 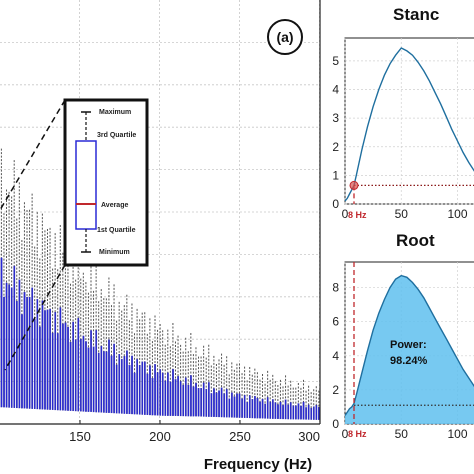 What do you see at coordinates (335, 90) in the screenshot?
I see `top-right-y-tick-label: 4` at bounding box center [335, 90].